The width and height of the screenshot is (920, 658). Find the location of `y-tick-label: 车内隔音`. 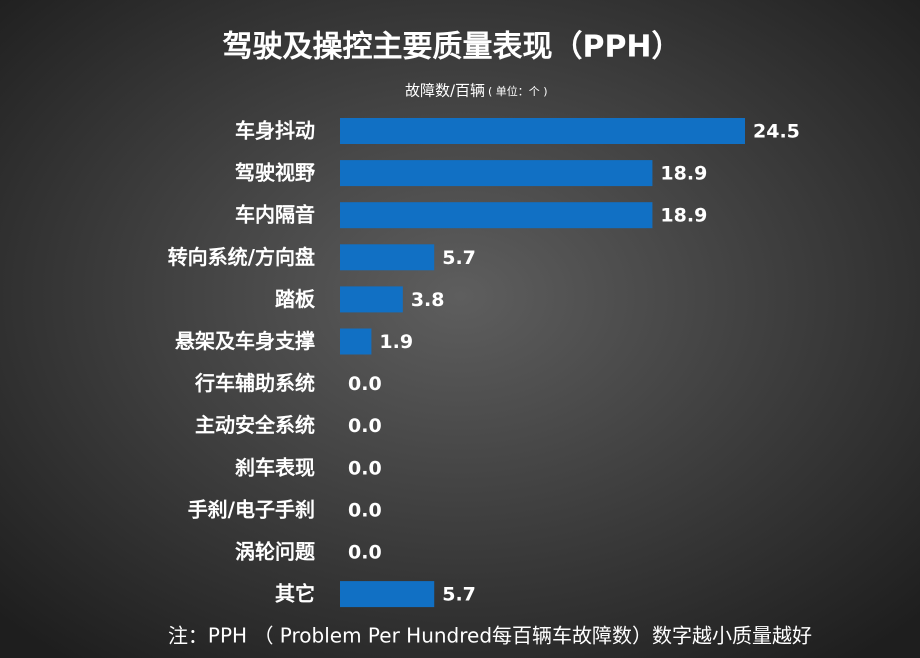

y-tick-label: 车内隔音 is located at coordinates (275, 215).